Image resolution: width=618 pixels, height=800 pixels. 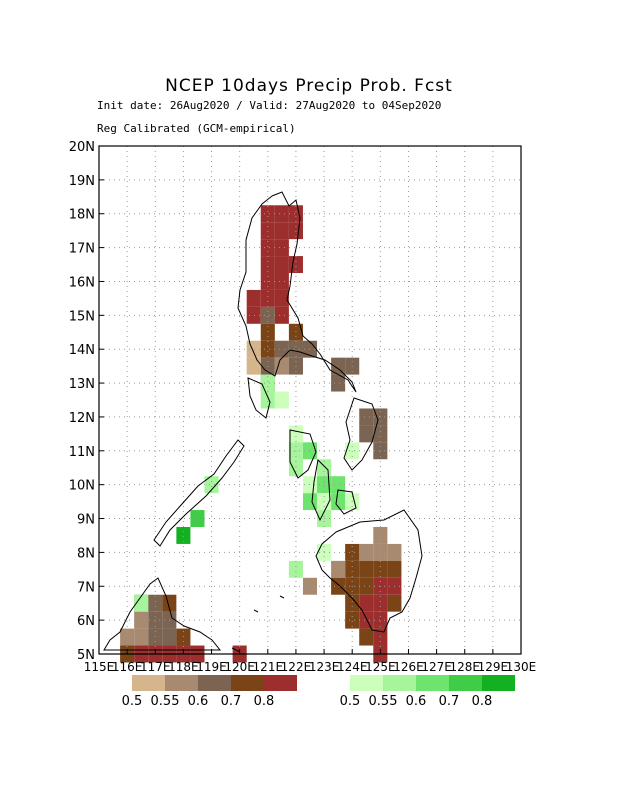 I want to click on lat-label: 9N, so click(x=86, y=520).